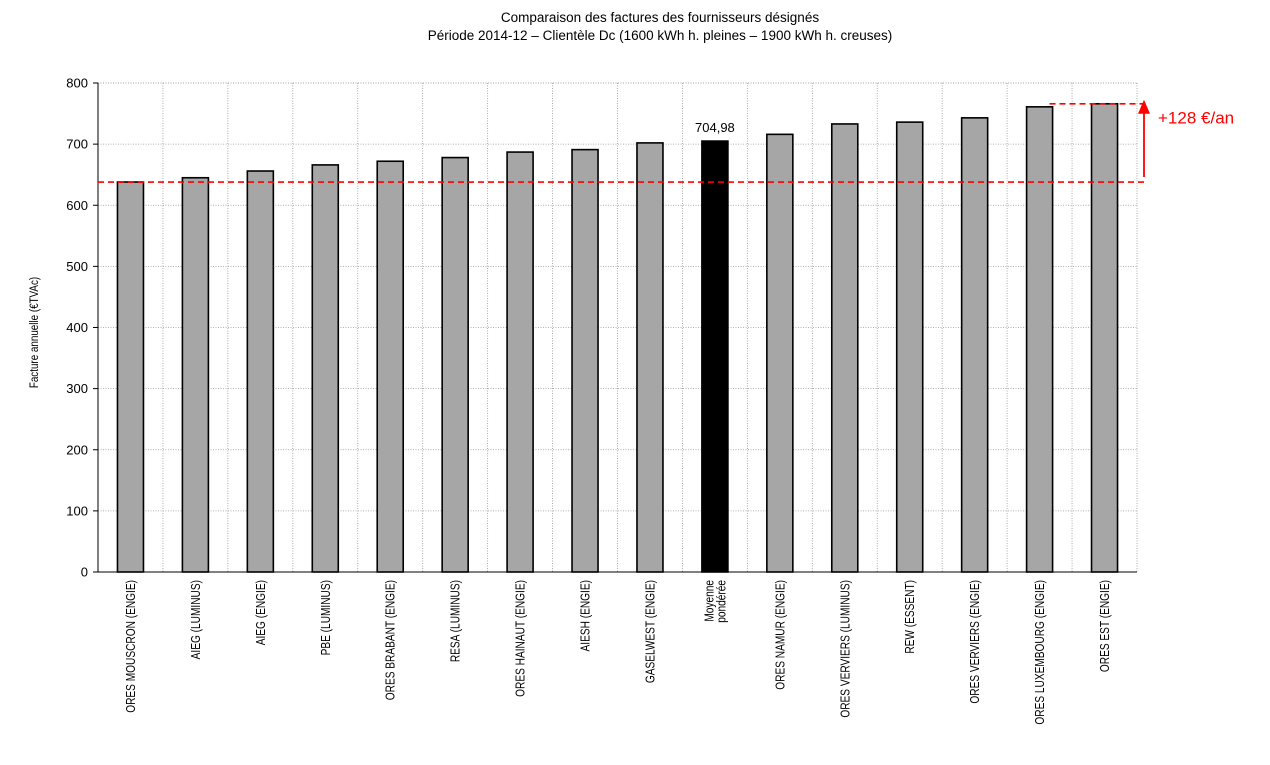 The image size is (1270, 765). What do you see at coordinates (77, 144) in the screenshot?
I see `y-tick-label: 700` at bounding box center [77, 144].